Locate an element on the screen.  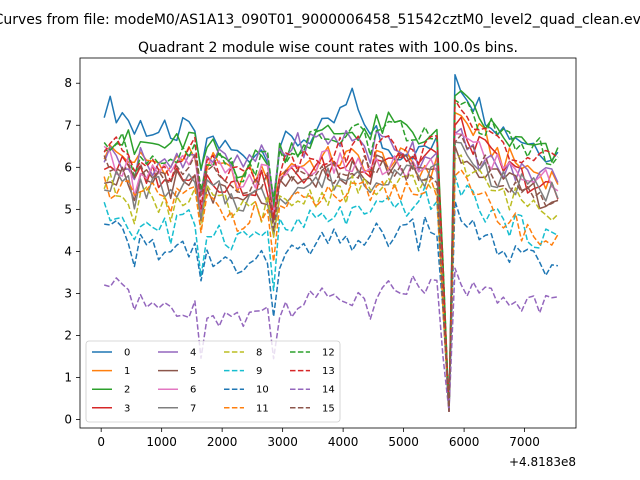
x-tick-label: 2000 is located at coordinates (222, 442).